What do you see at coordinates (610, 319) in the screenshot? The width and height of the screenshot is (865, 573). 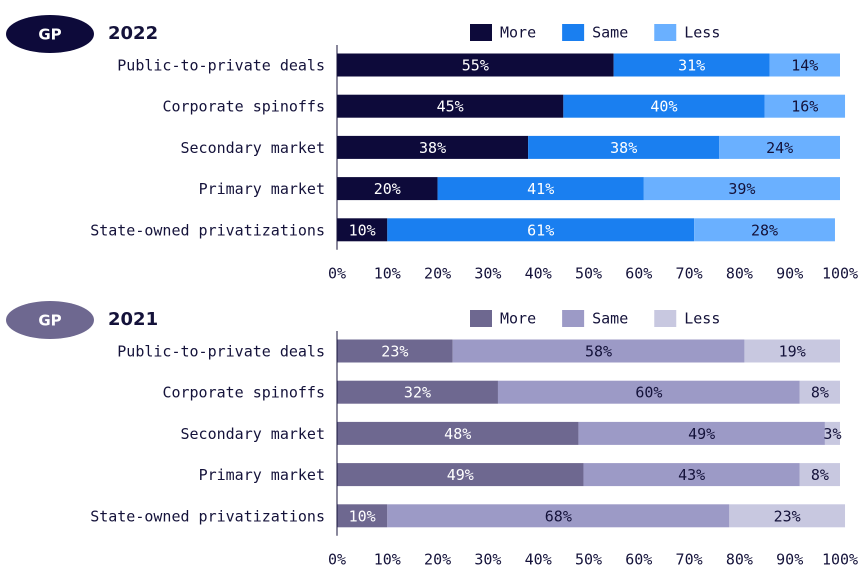 I see `legend-label: Same` at bounding box center [610, 319].